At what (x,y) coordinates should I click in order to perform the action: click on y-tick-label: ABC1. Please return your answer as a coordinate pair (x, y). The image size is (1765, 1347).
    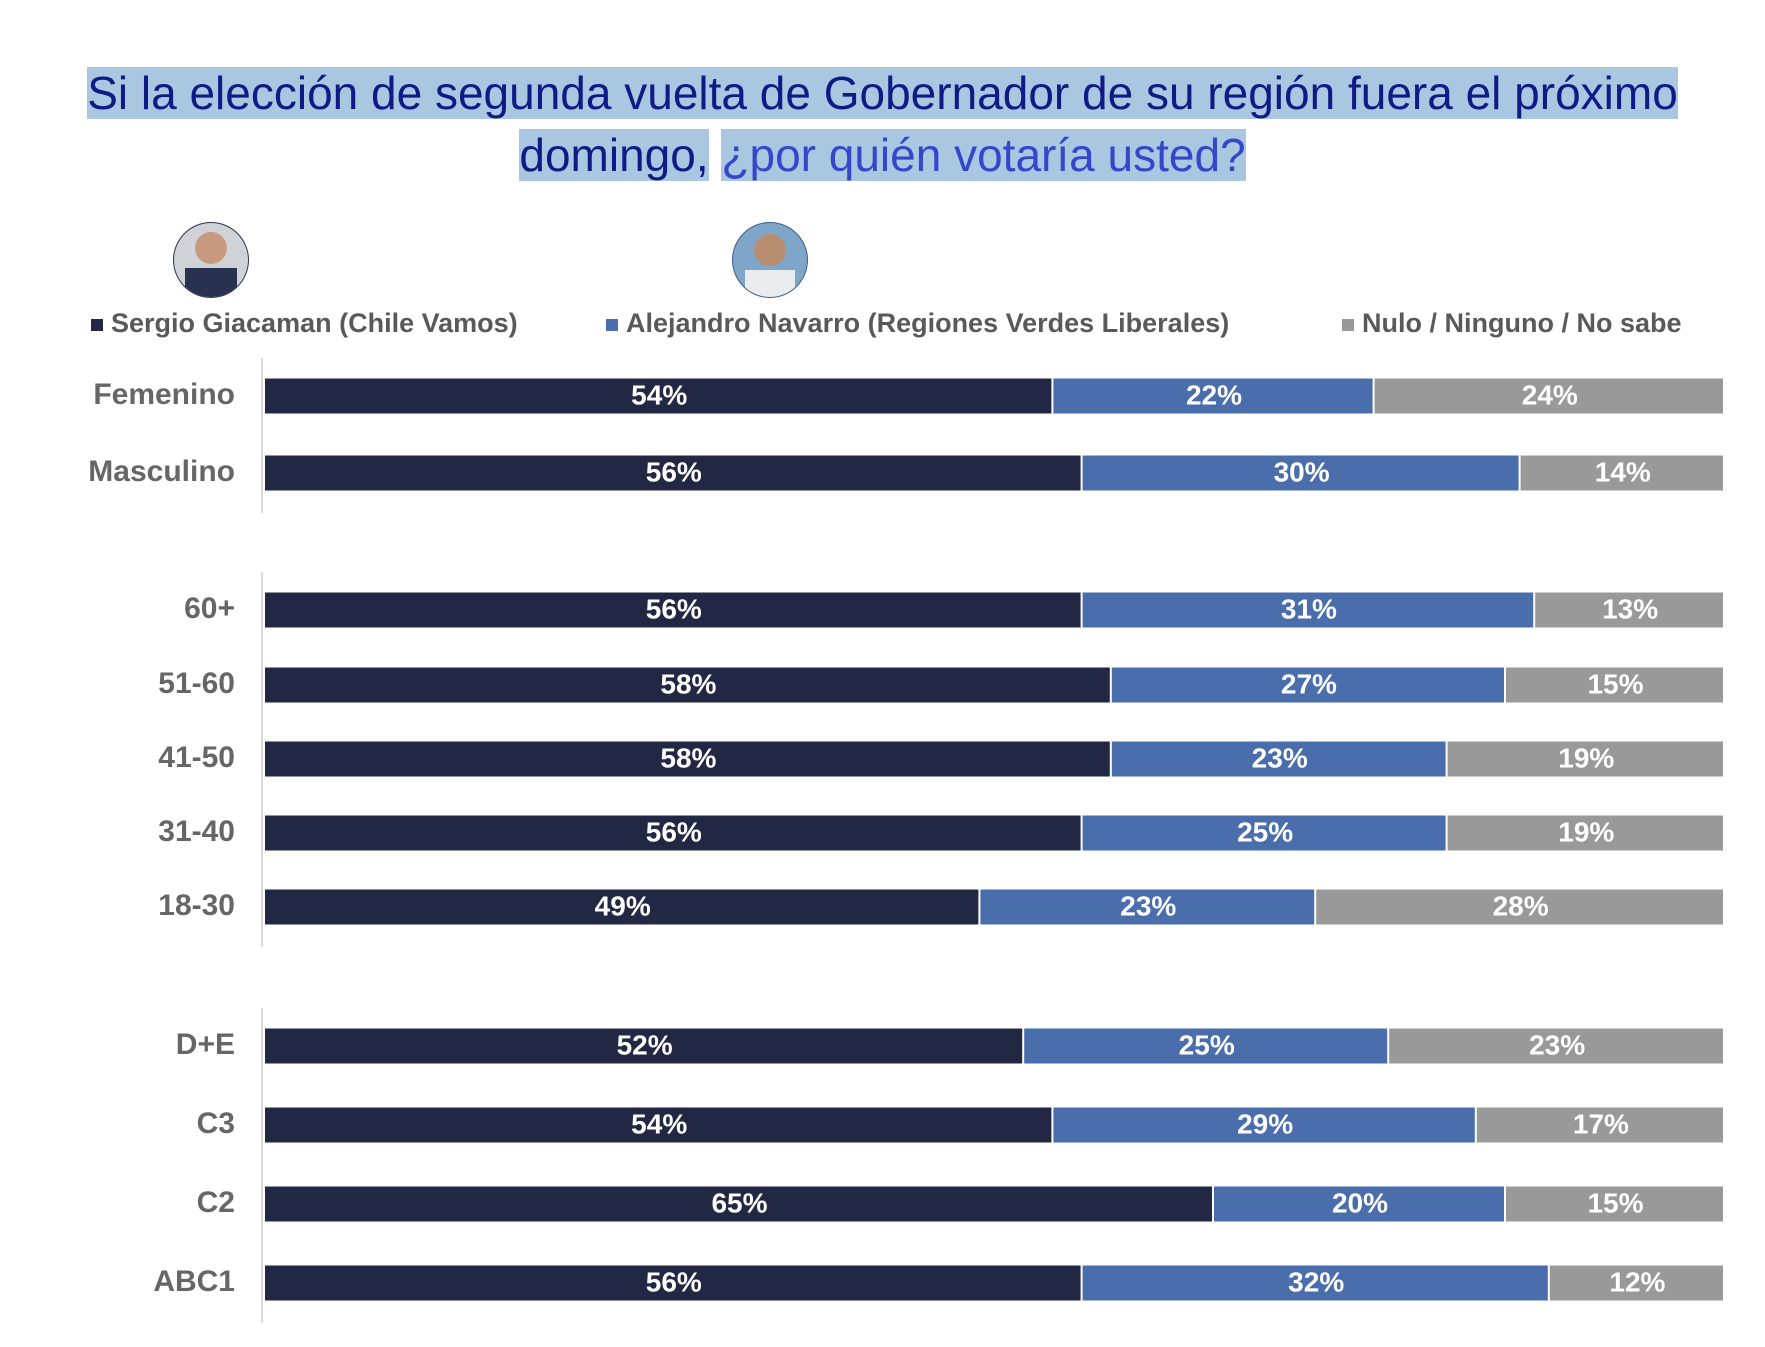
    Looking at the image, I should click on (194, 1281).